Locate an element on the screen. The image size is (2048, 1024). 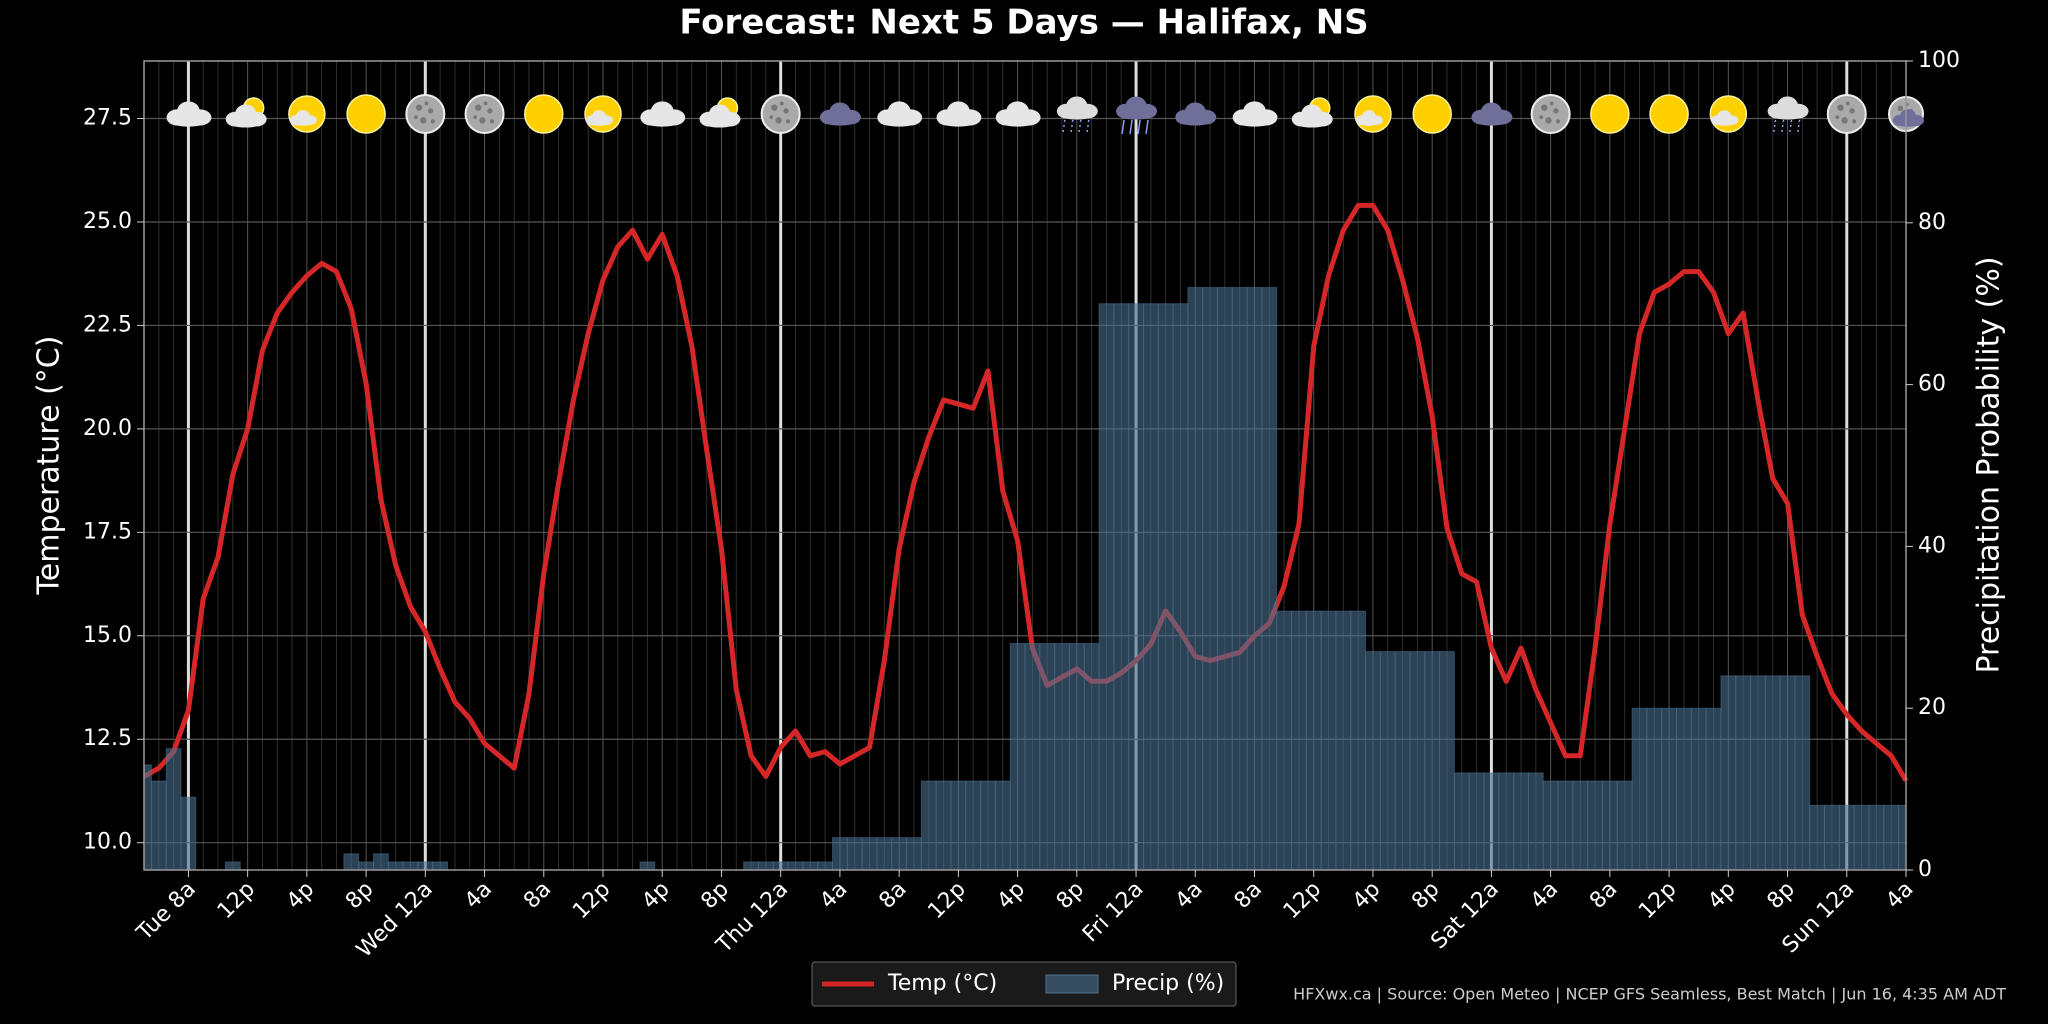
y2-tick-label: 80 is located at coordinates (1932, 222).